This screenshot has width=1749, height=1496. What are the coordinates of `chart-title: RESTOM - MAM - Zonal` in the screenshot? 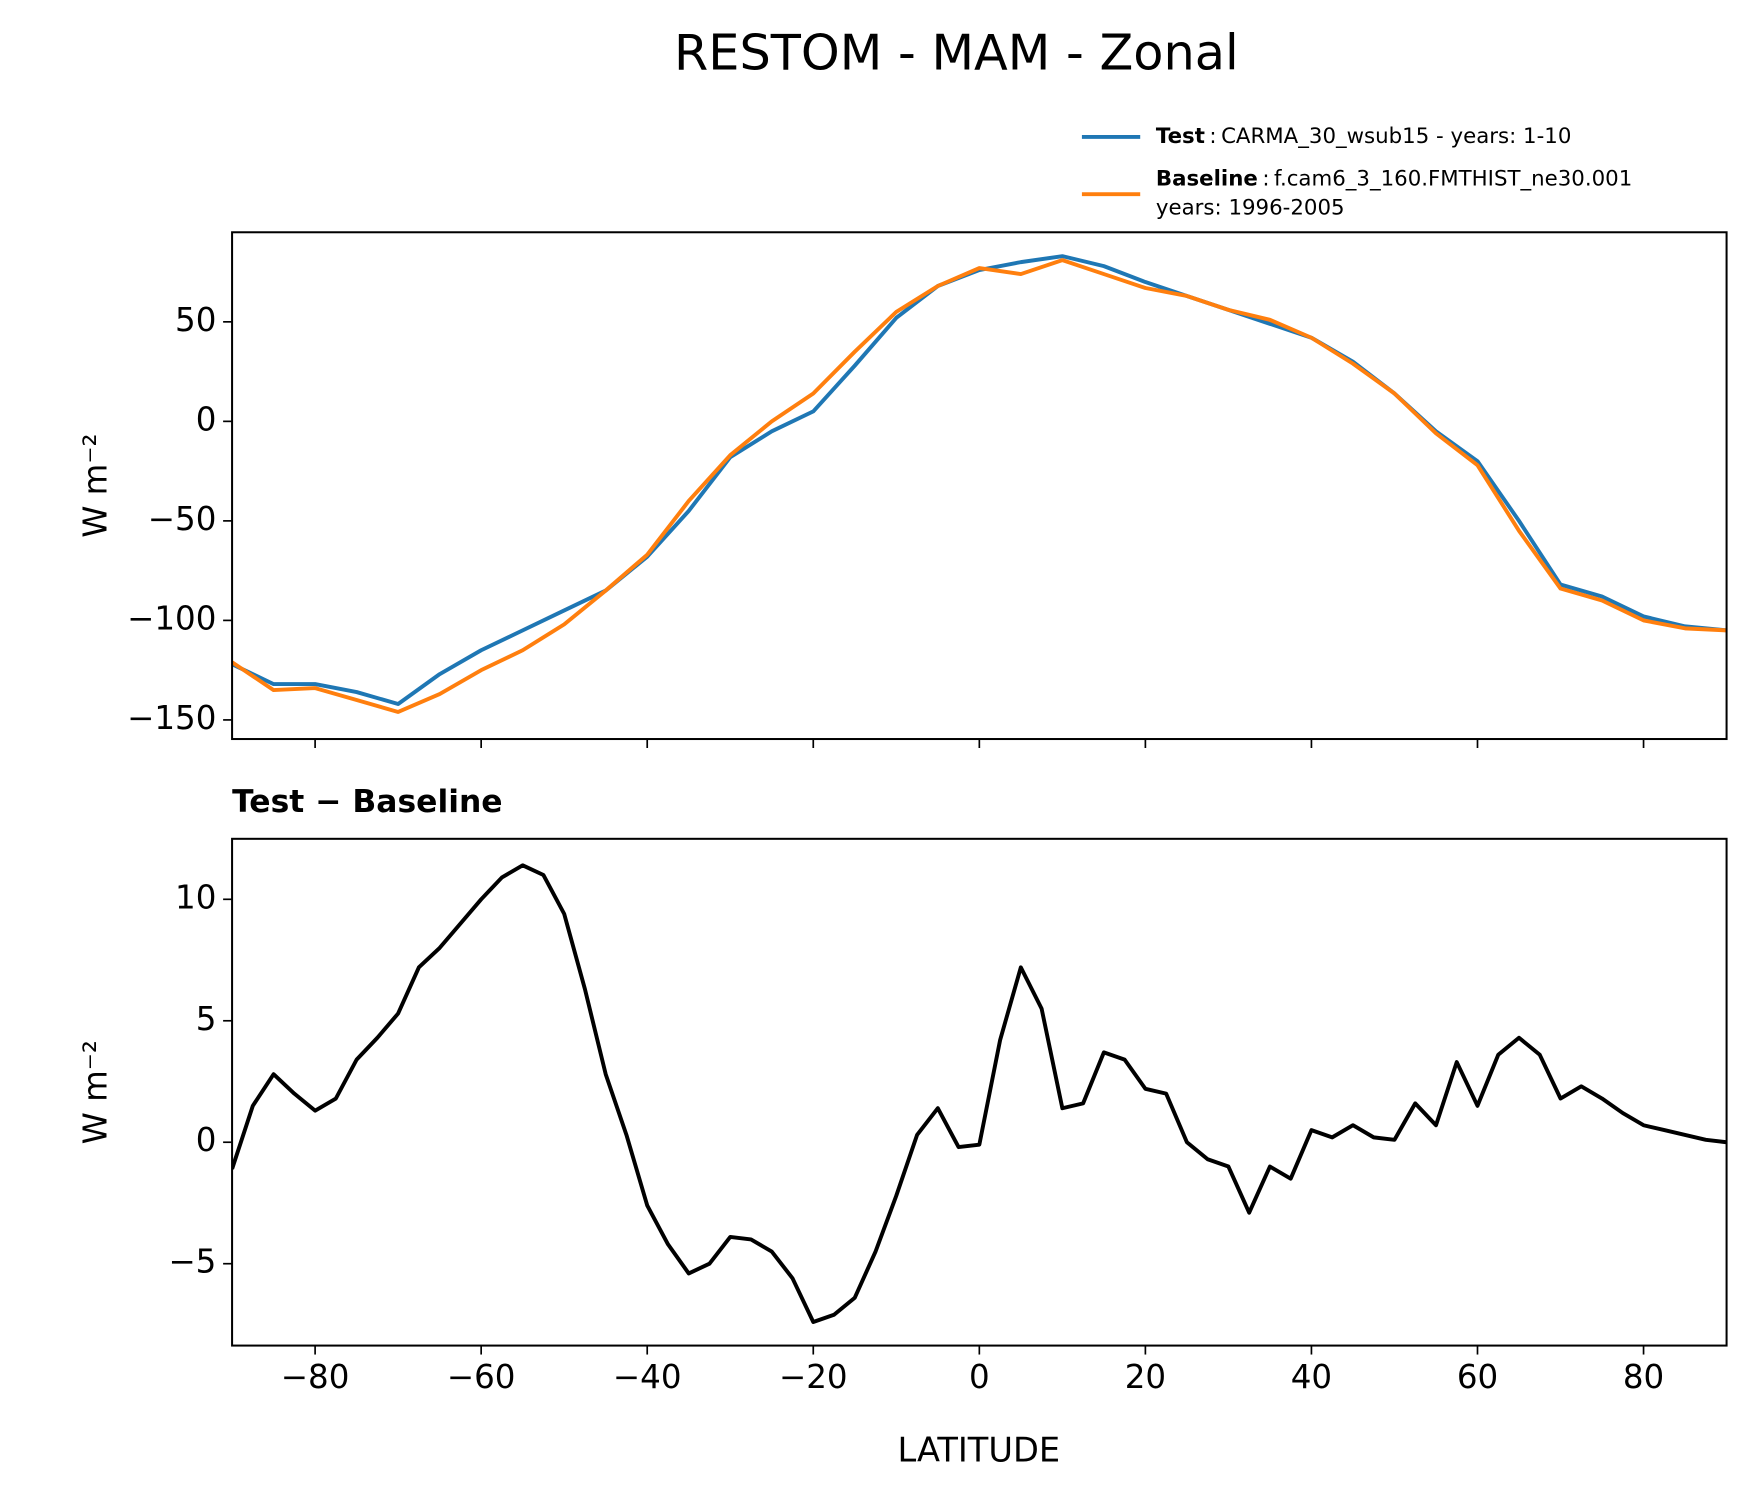 It's located at (956, 53).